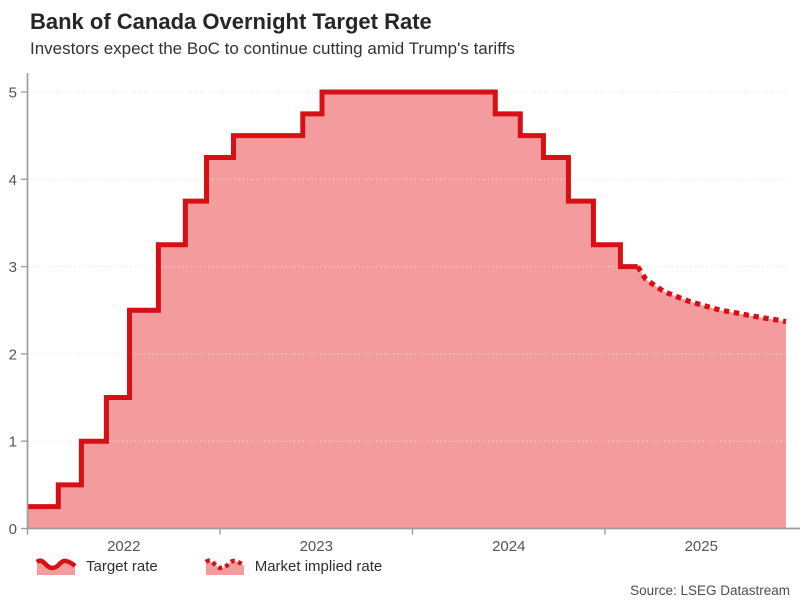 Image resolution: width=801 pixels, height=601 pixels. I want to click on x-tick-label-2024: 2024, so click(508, 546).